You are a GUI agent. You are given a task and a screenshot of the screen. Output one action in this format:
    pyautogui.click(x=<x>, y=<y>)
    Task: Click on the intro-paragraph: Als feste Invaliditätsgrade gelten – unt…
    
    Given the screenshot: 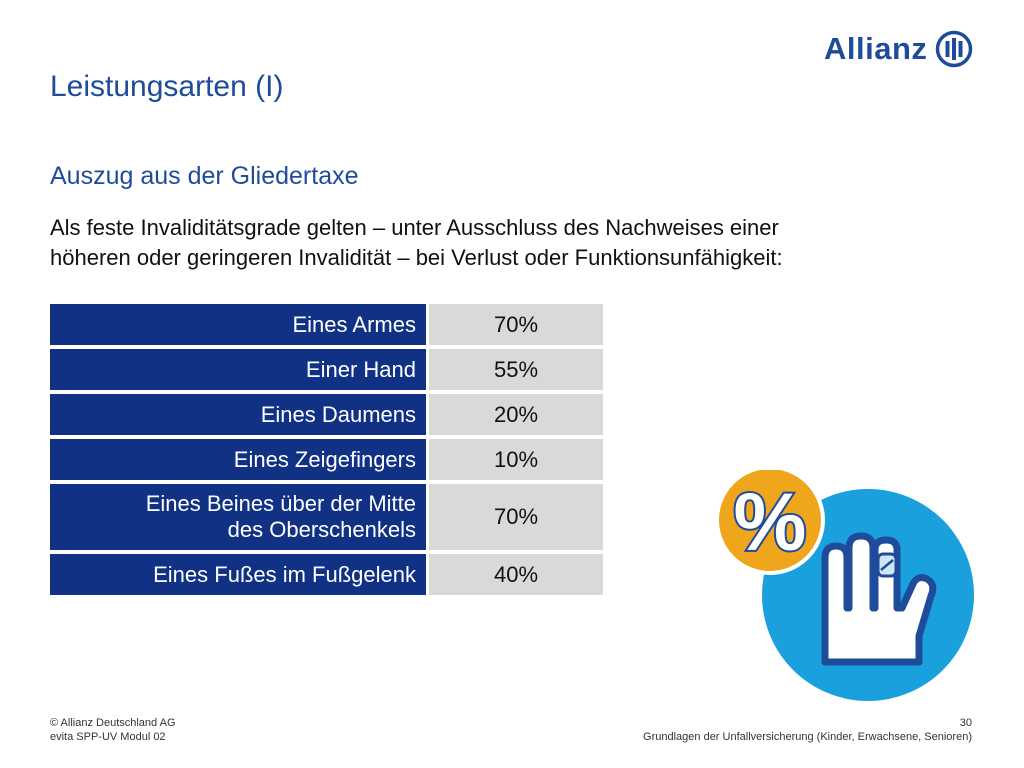 What is the action you would take?
    pyautogui.click(x=490, y=243)
    